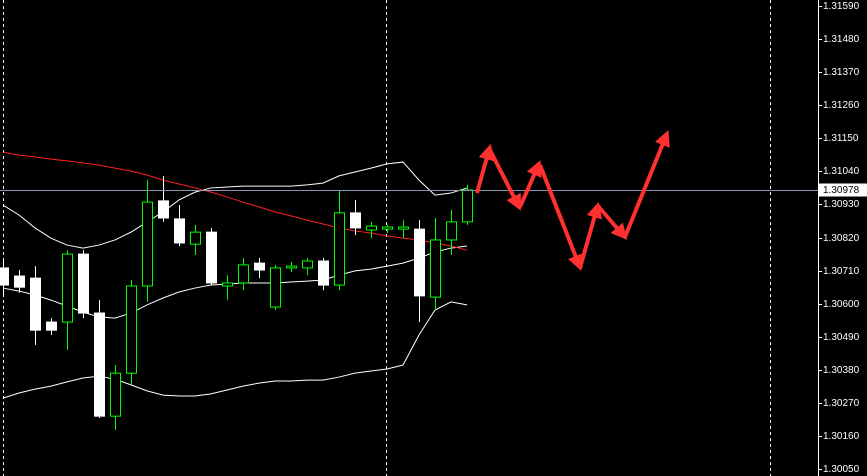  I want to click on price-label-box, so click(843, 190).